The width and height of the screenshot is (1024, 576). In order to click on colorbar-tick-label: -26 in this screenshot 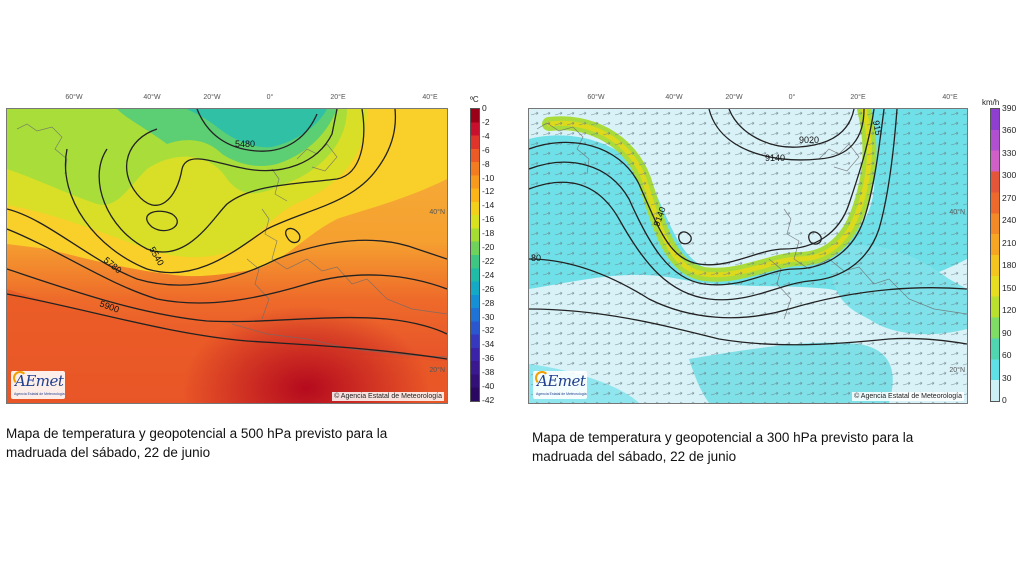, I will do `click(488, 288)`.